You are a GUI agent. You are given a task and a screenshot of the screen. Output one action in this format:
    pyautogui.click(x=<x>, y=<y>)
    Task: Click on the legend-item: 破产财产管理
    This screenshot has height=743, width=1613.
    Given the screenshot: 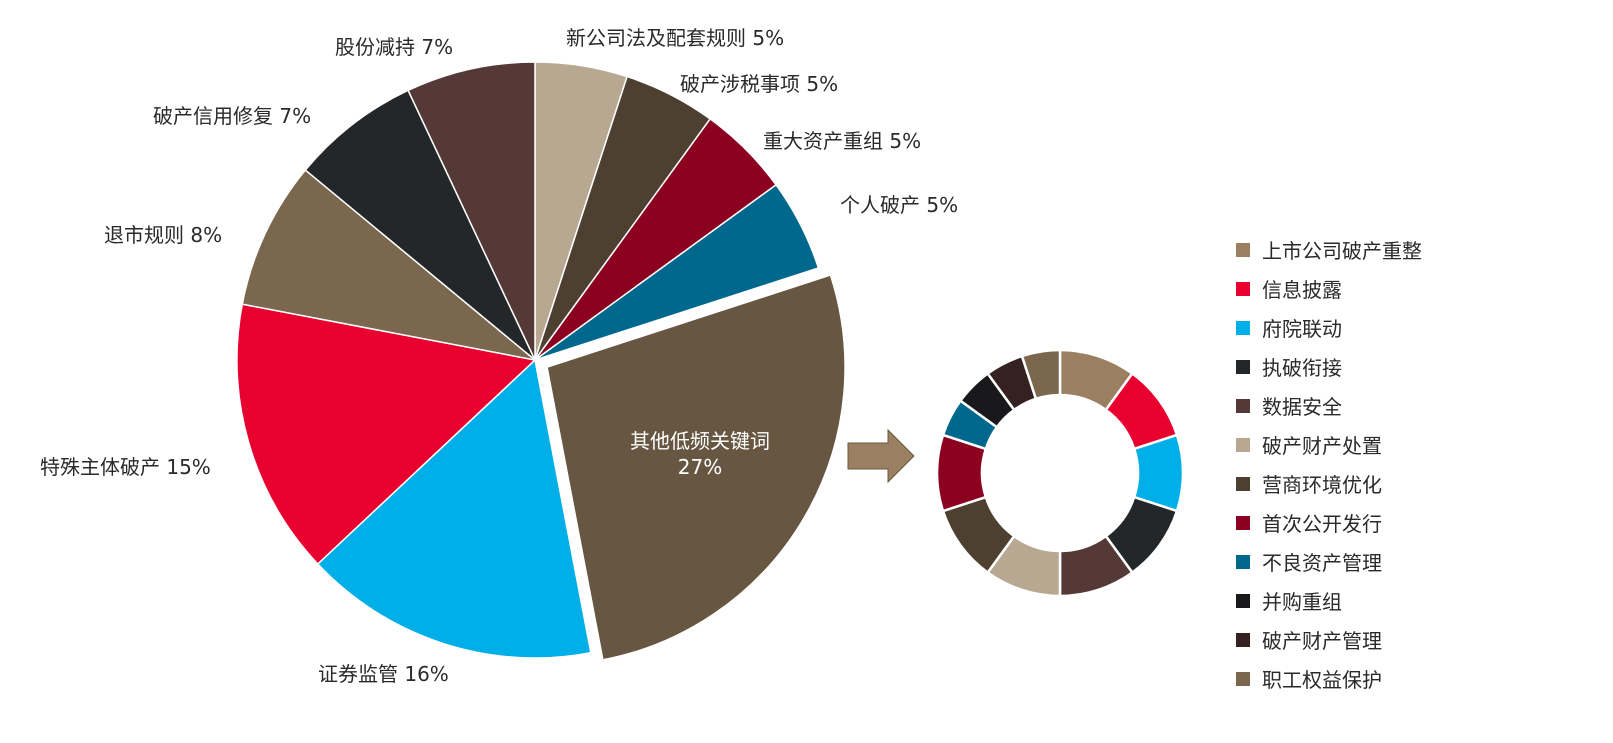 What is the action you would take?
    pyautogui.click(x=1329, y=639)
    